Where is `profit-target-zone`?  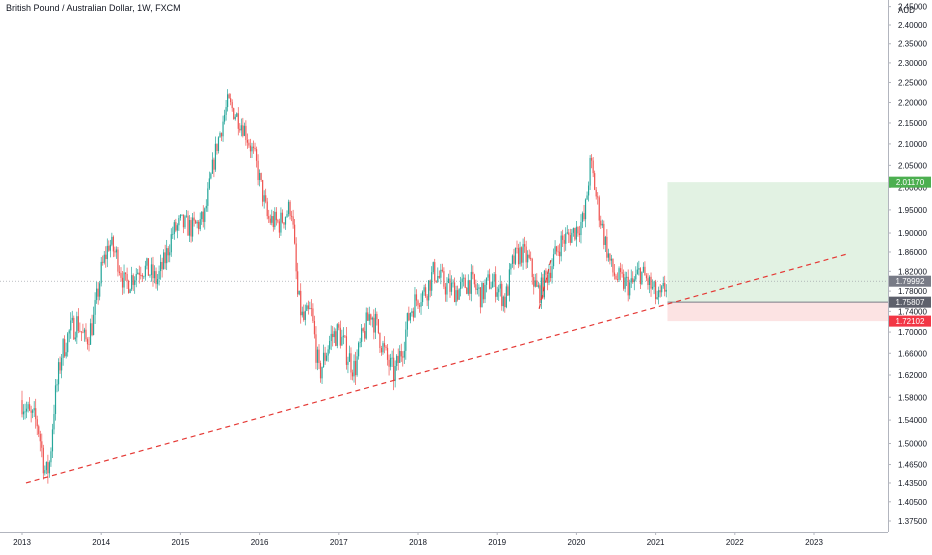
profit-target-zone is located at coordinates (777, 242).